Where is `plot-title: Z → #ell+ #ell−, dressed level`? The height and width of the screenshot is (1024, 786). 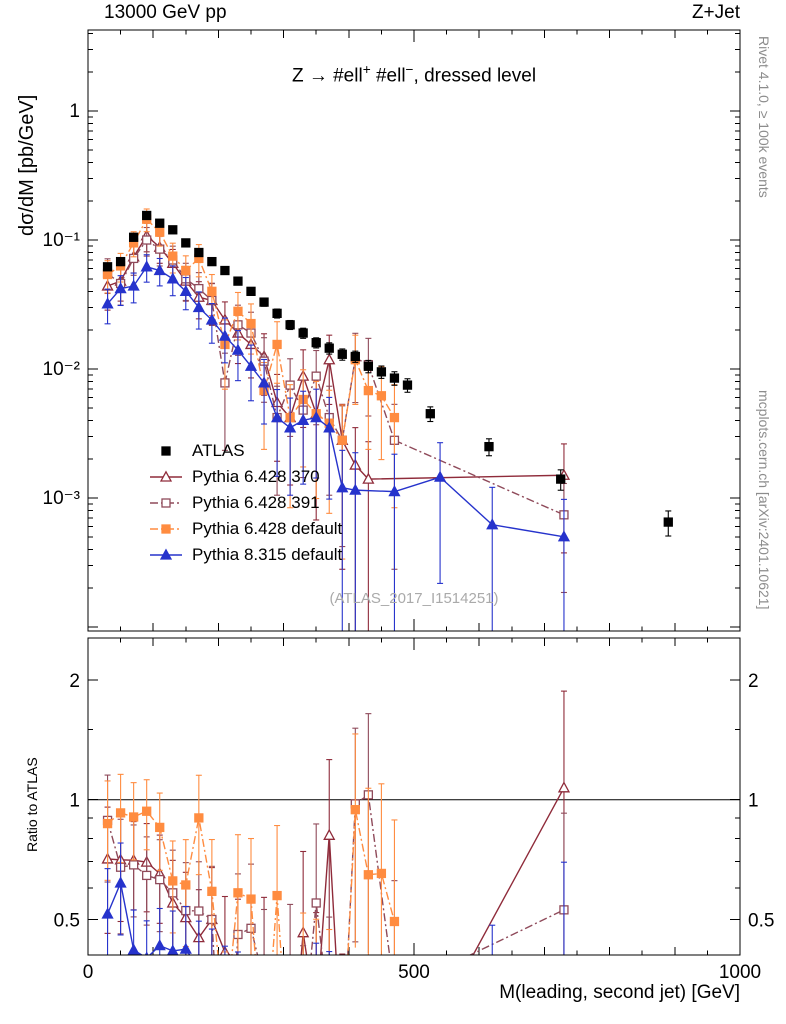
plot-title: Z → #ell+ #ell−, dressed level is located at coordinates (414, 74).